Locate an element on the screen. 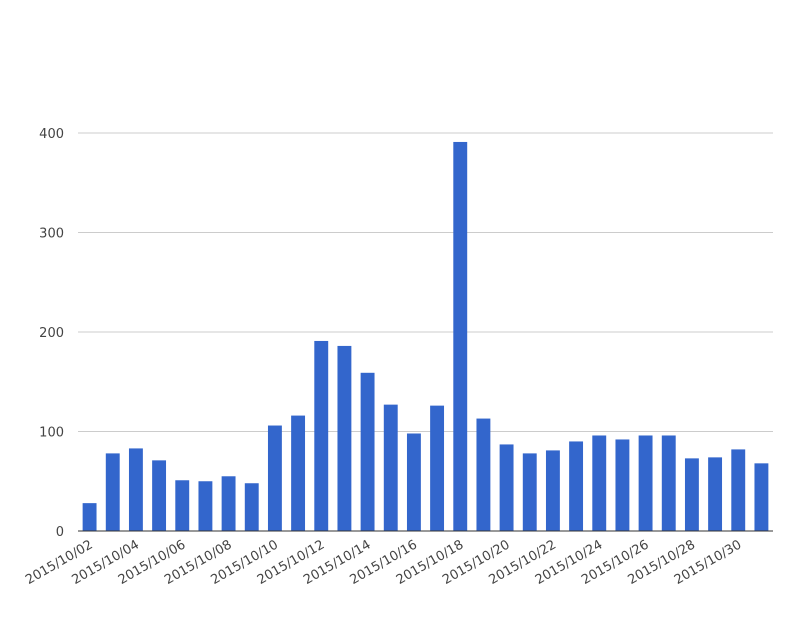 The width and height of the screenshot is (803, 626). y-tick-label: 100 is located at coordinates (51, 433).